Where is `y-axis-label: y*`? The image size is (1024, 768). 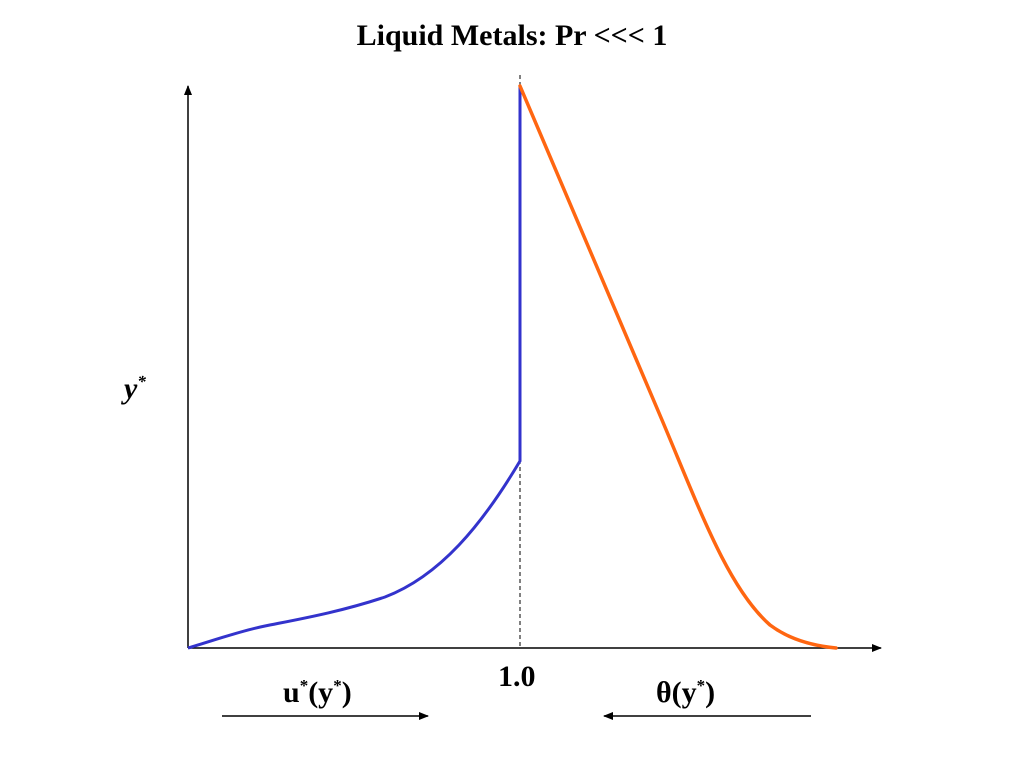 y-axis-label: y* is located at coordinates (135, 385).